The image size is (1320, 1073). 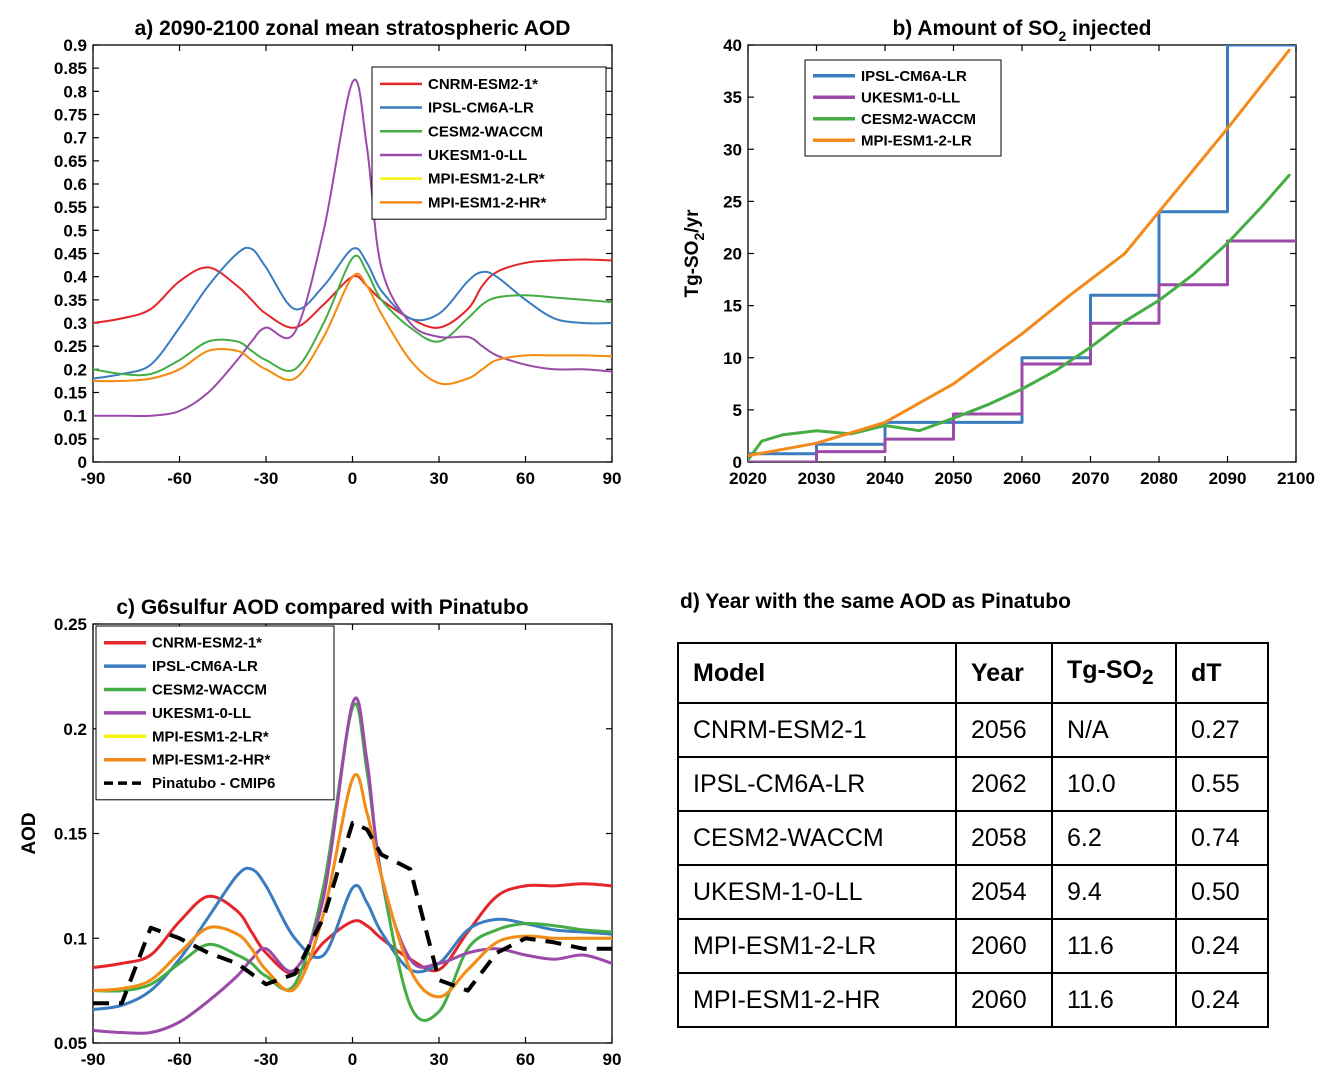 What do you see at coordinates (916, 140) in the screenshot?
I see `legend-label: MPI-ESM1-2-LR` at bounding box center [916, 140].